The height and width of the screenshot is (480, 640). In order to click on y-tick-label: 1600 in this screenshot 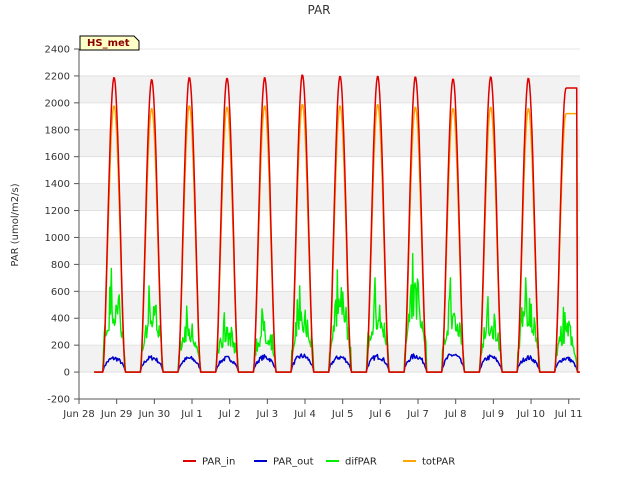, I will do `click(57, 157)`.